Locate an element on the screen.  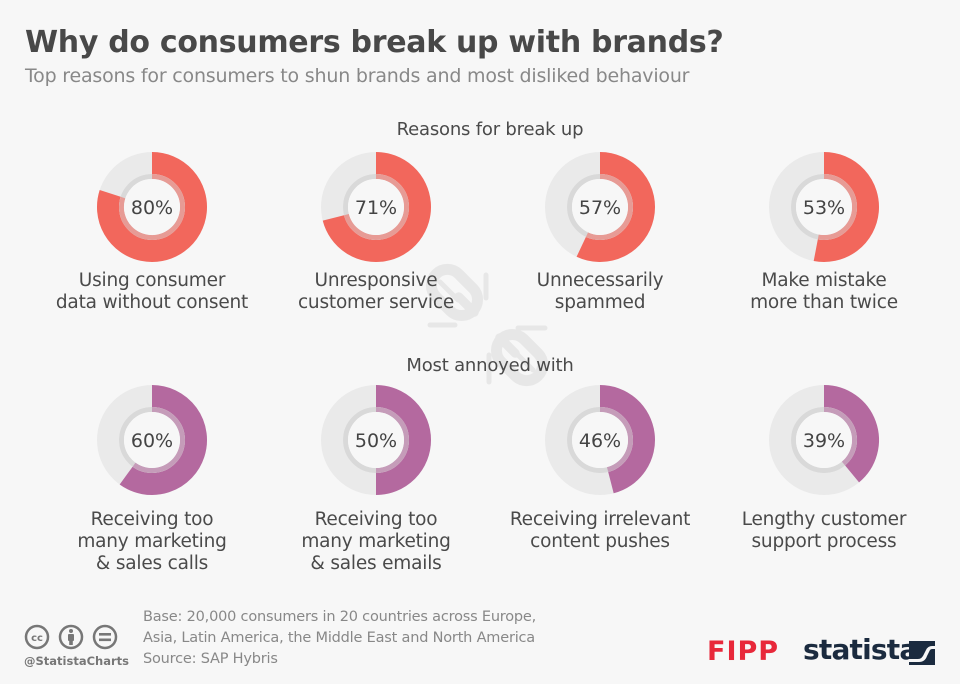
section-heading-annoyed: Most annoyed with is located at coordinates (490, 365).